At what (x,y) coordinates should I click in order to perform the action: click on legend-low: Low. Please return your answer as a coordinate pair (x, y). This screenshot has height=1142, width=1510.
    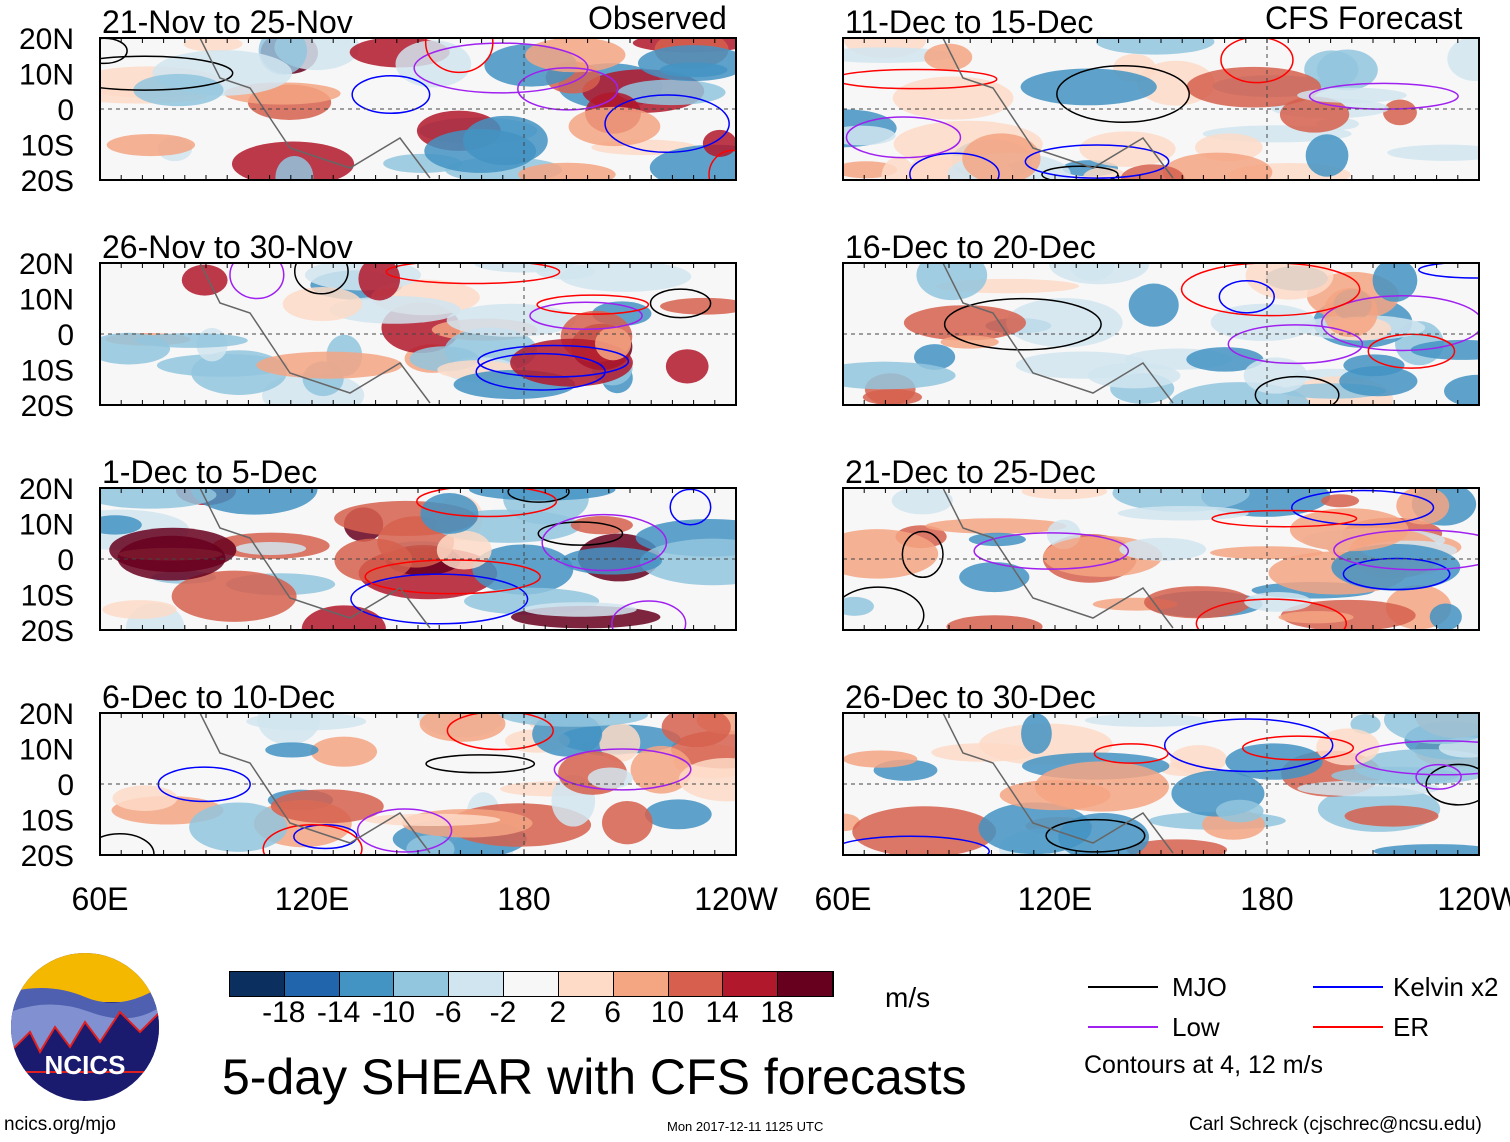
    Looking at the image, I should click on (1196, 1027).